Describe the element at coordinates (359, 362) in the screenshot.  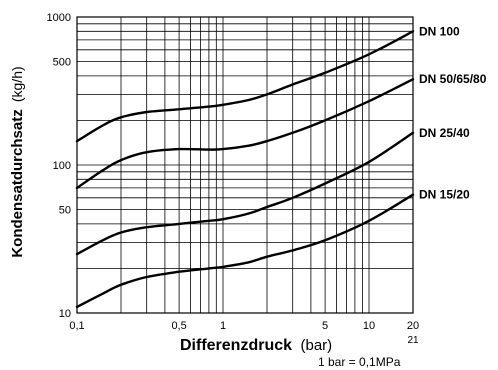
I see `unit-conversion-note: 1 bar = 0,1MPa` at that location.